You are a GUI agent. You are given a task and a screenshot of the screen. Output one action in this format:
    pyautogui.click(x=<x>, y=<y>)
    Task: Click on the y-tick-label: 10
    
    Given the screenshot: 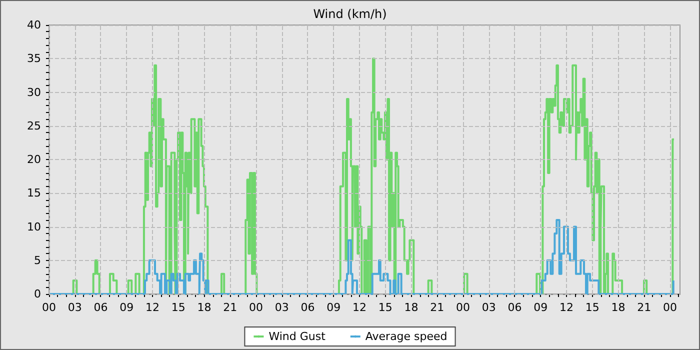 What is the action you would take?
    pyautogui.click(x=34, y=227)
    